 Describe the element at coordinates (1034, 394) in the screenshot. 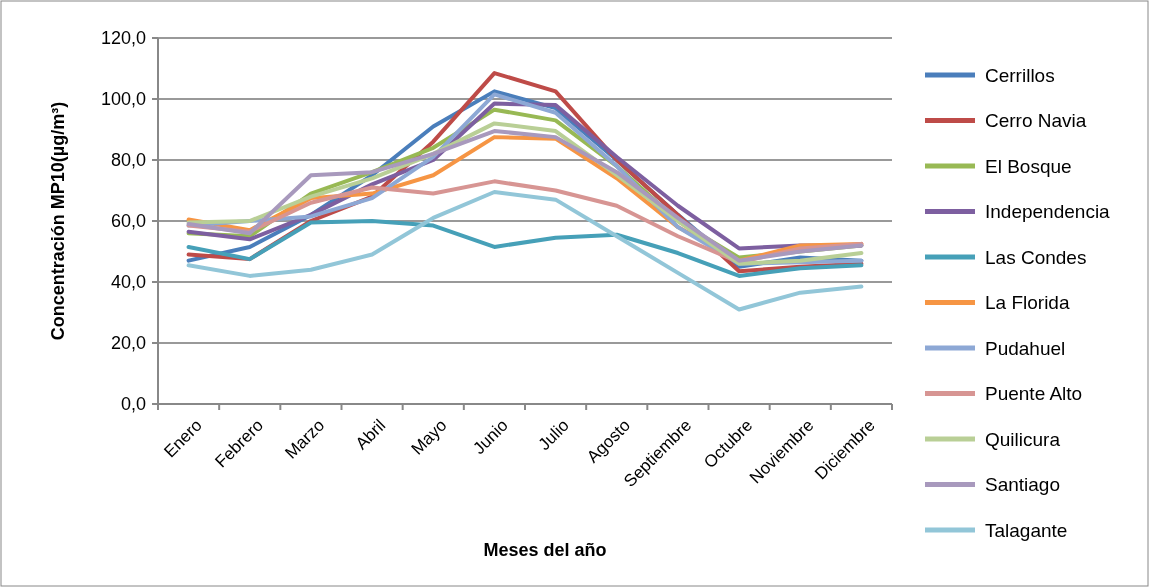

I see `legend-label: Puente Alto` at that location.